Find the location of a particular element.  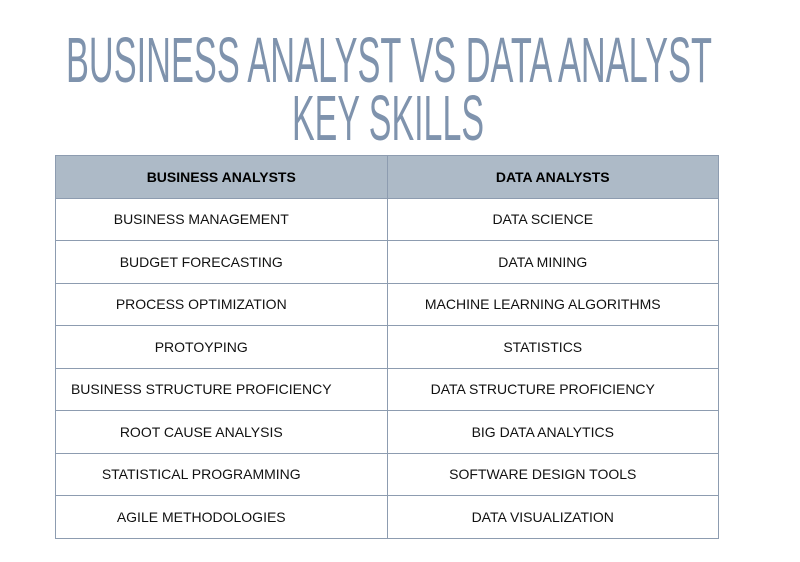

table-row: AGILE METHODOLOGIES DATA VISUALIZATION is located at coordinates (387, 517).